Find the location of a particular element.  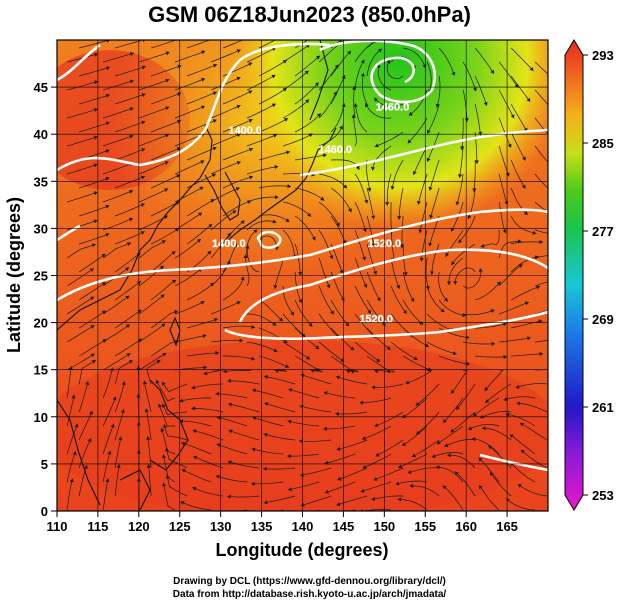

x-tick-label-10: 160 is located at coordinates (466, 526).